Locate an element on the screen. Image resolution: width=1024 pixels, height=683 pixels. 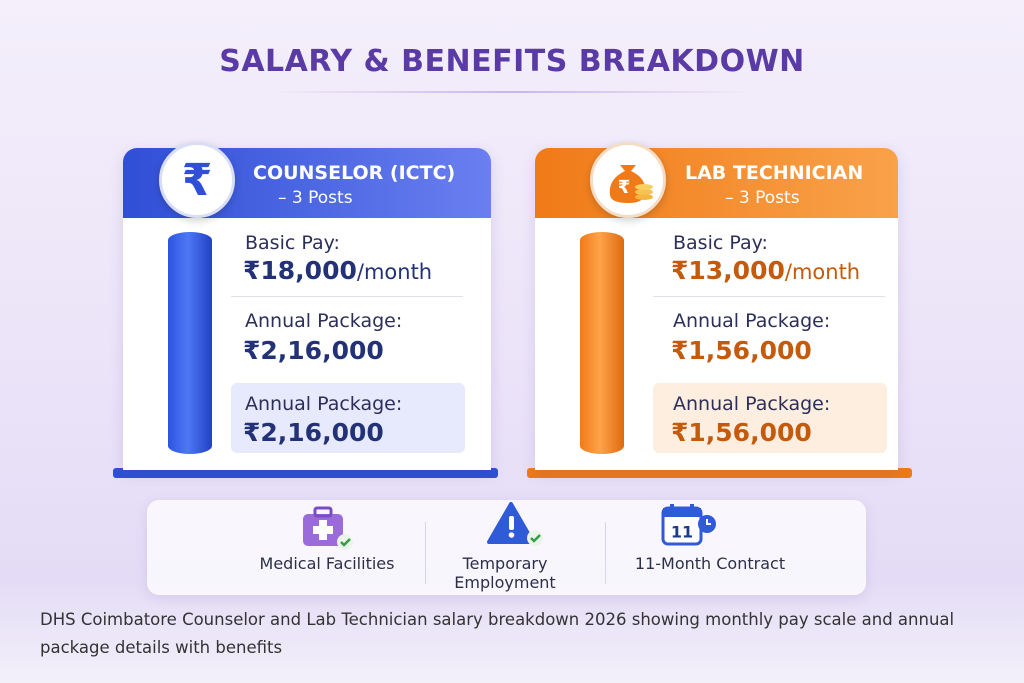
annual-value: ₹1,56,000 is located at coordinates (741, 350).